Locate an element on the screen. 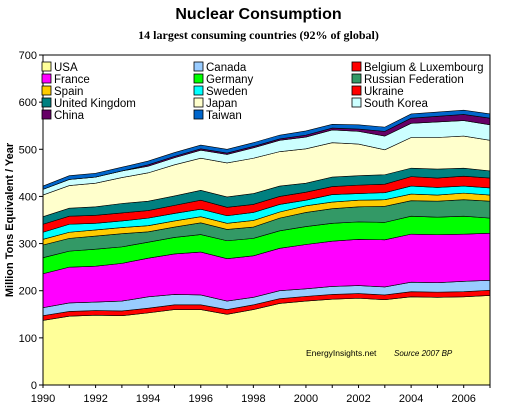  legend-swatch-usa is located at coordinates (46, 66).